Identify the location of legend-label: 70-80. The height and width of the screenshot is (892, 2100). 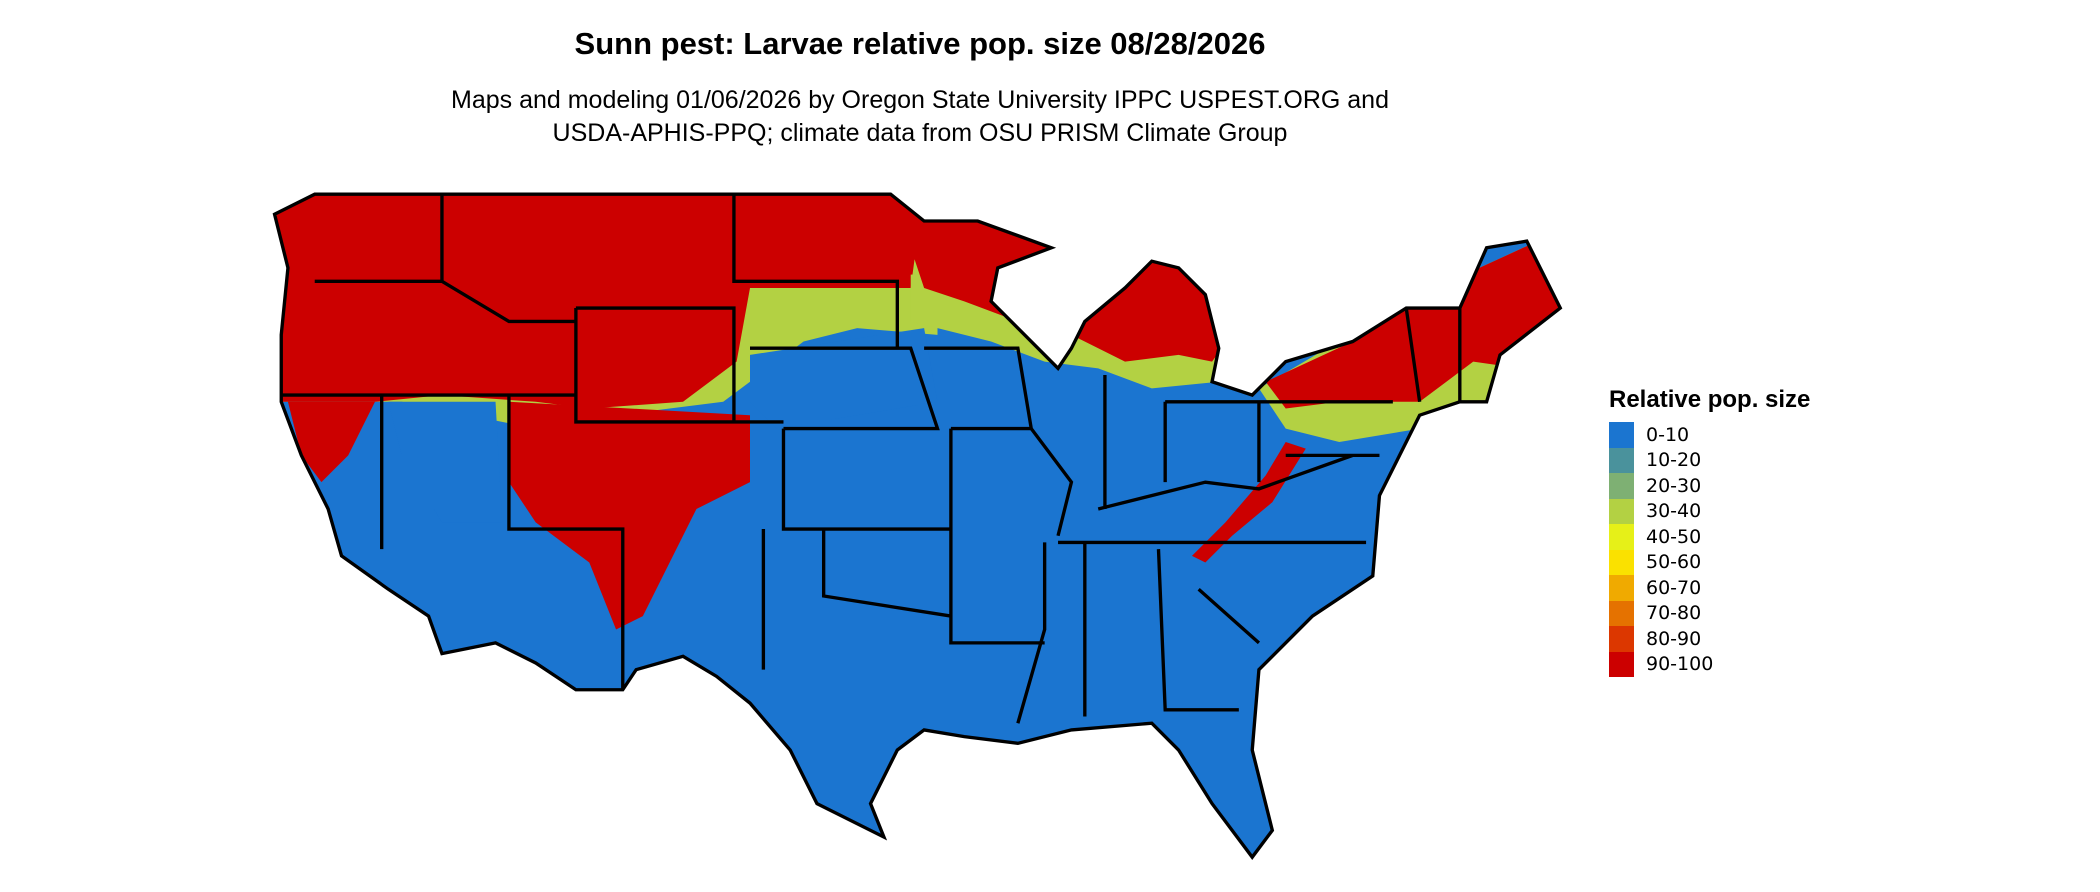
(1674, 613).